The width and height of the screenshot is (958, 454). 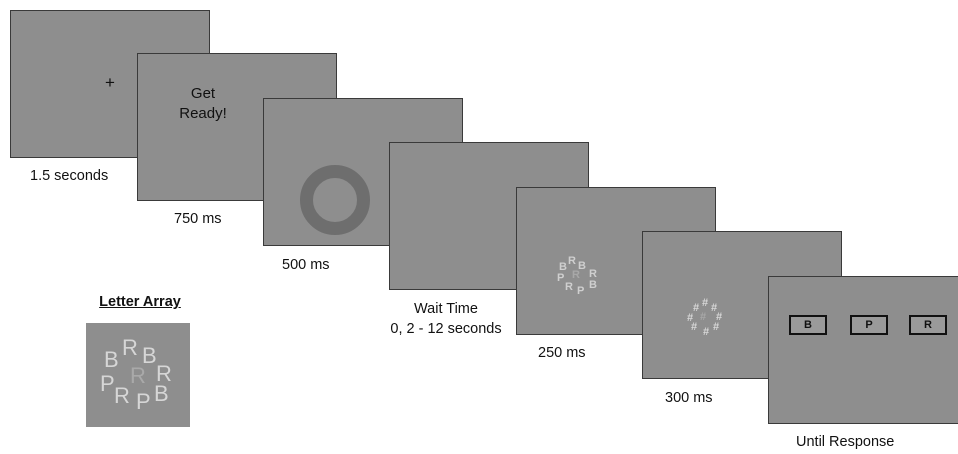 I want to click on get-ready-line-2: Ready!, so click(x=203, y=113).